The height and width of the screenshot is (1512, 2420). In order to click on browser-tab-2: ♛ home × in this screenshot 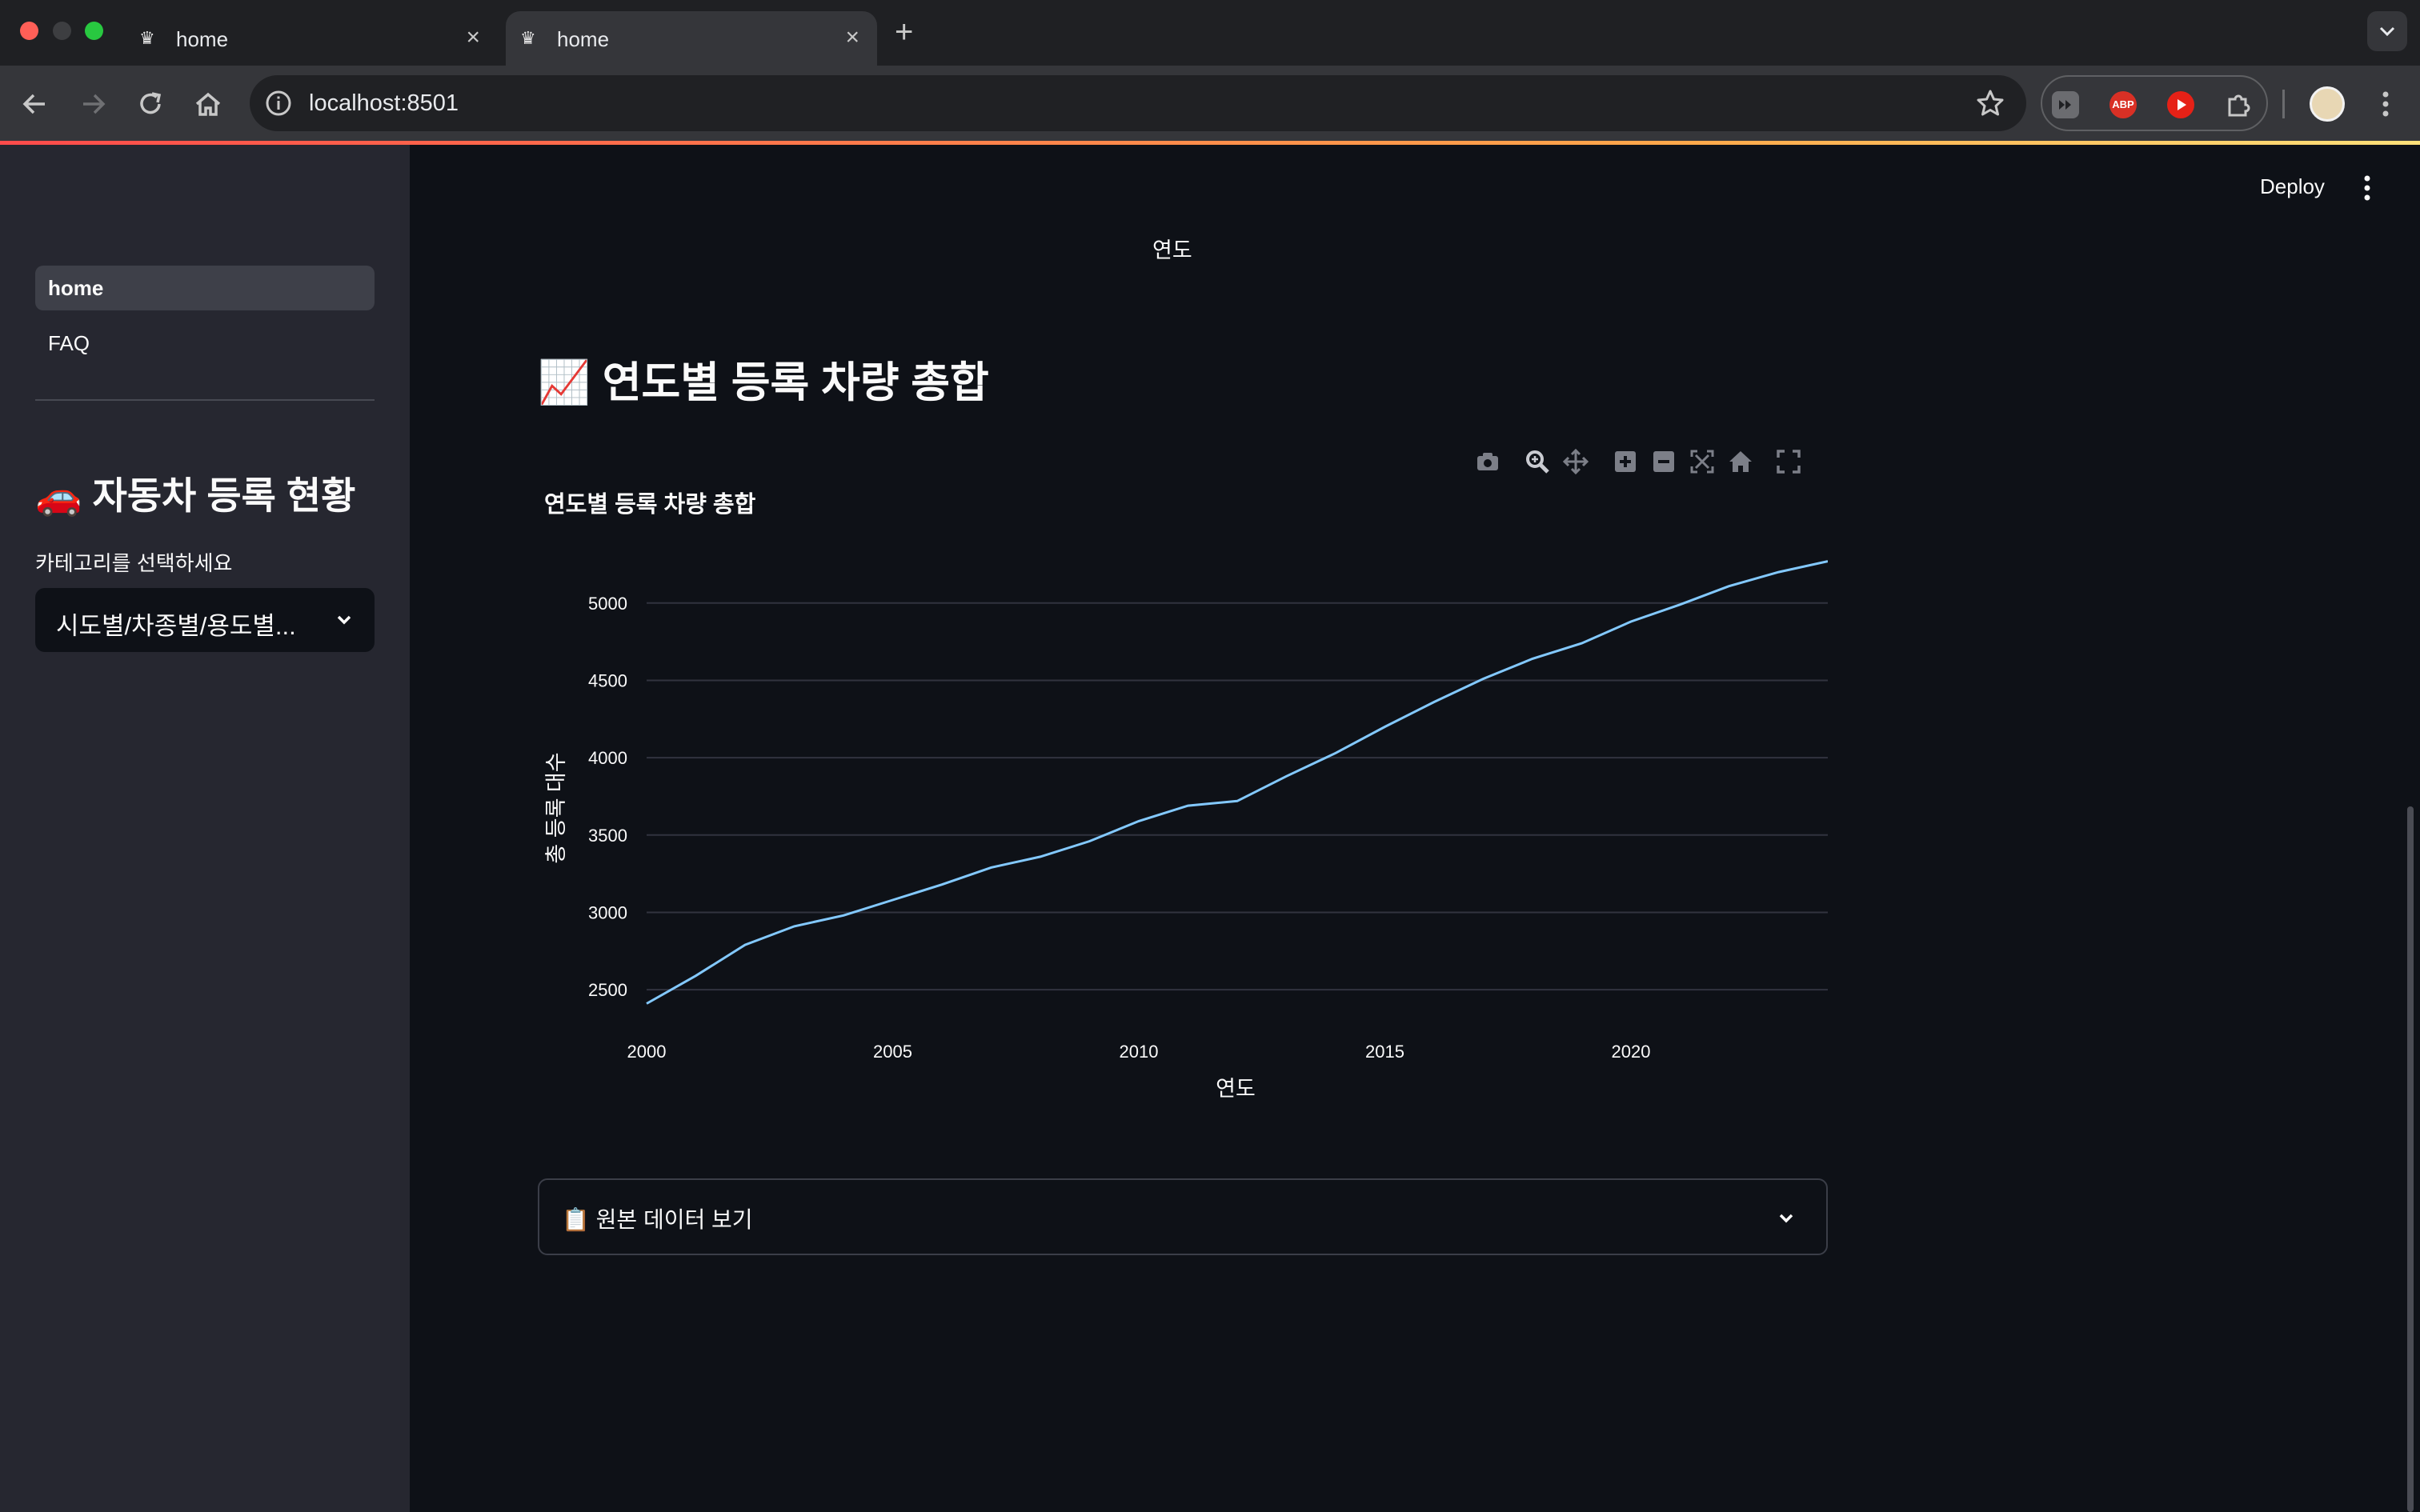, I will do `click(691, 38)`.